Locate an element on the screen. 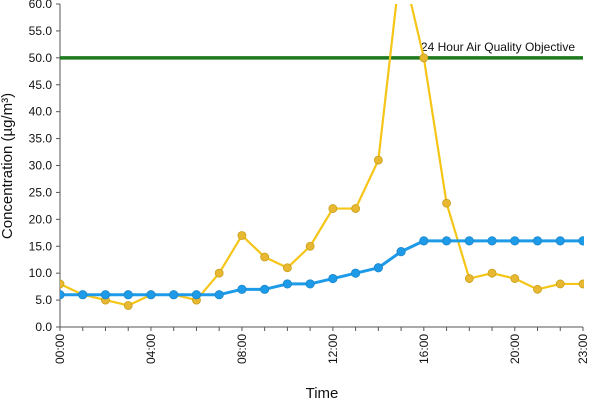 Image resolution: width=600 pixels, height=400 pixels. y-tick-label: 55.0 is located at coordinates (41, 31).